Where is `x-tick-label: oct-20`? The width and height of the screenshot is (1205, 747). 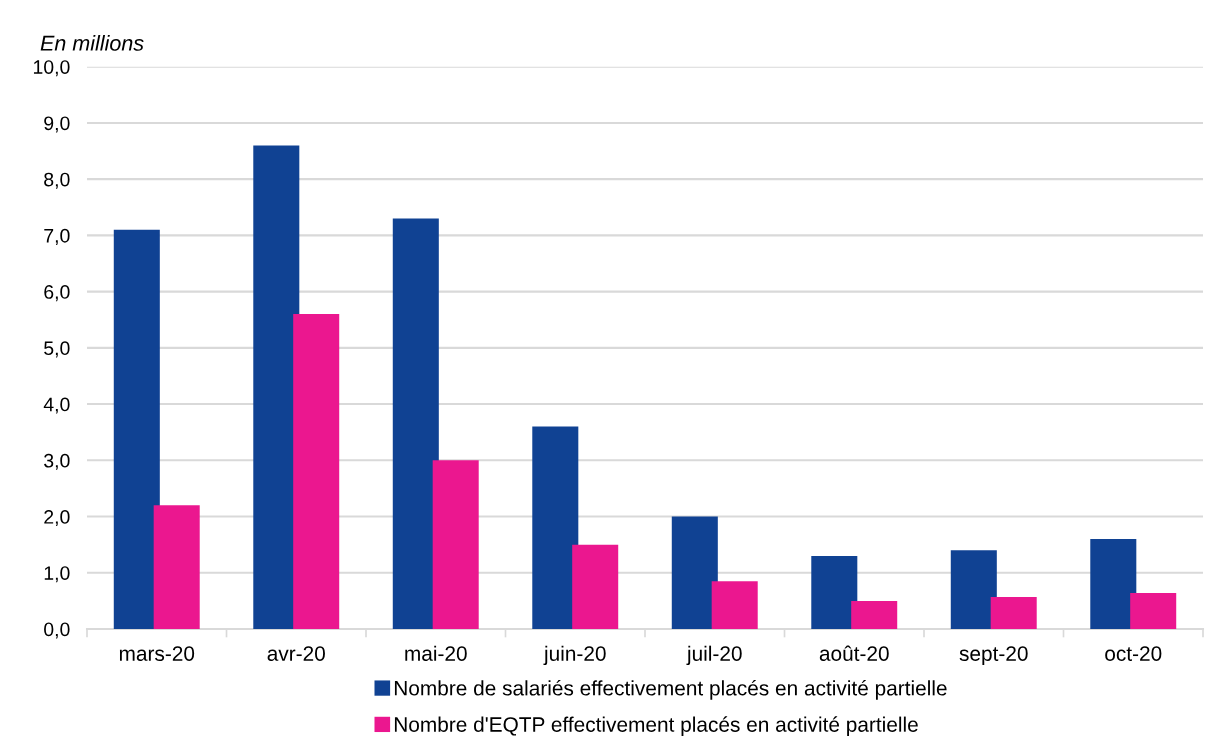
x-tick-label: oct-20 is located at coordinates (1133, 653).